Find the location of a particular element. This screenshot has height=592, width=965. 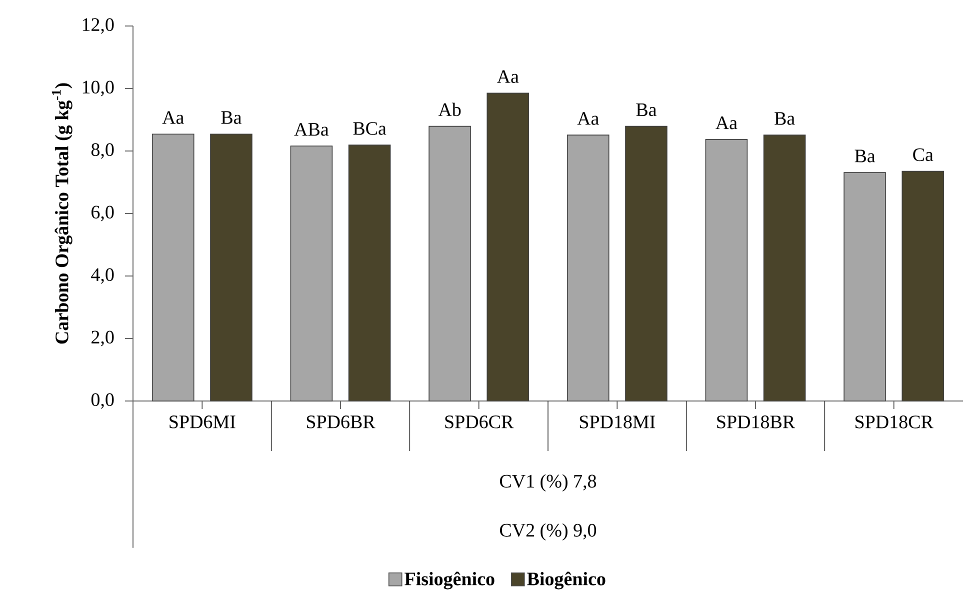

y-tick-label: 10,0 is located at coordinates (98, 88).